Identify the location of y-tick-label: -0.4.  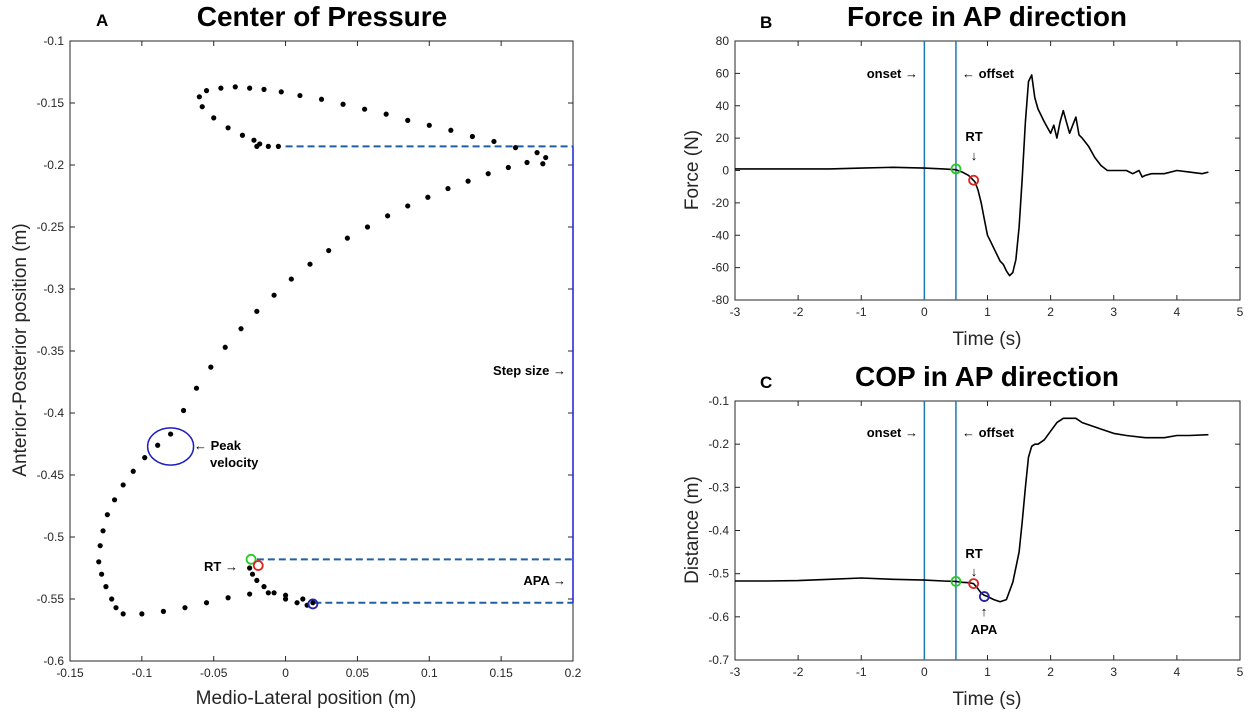
(718, 531).